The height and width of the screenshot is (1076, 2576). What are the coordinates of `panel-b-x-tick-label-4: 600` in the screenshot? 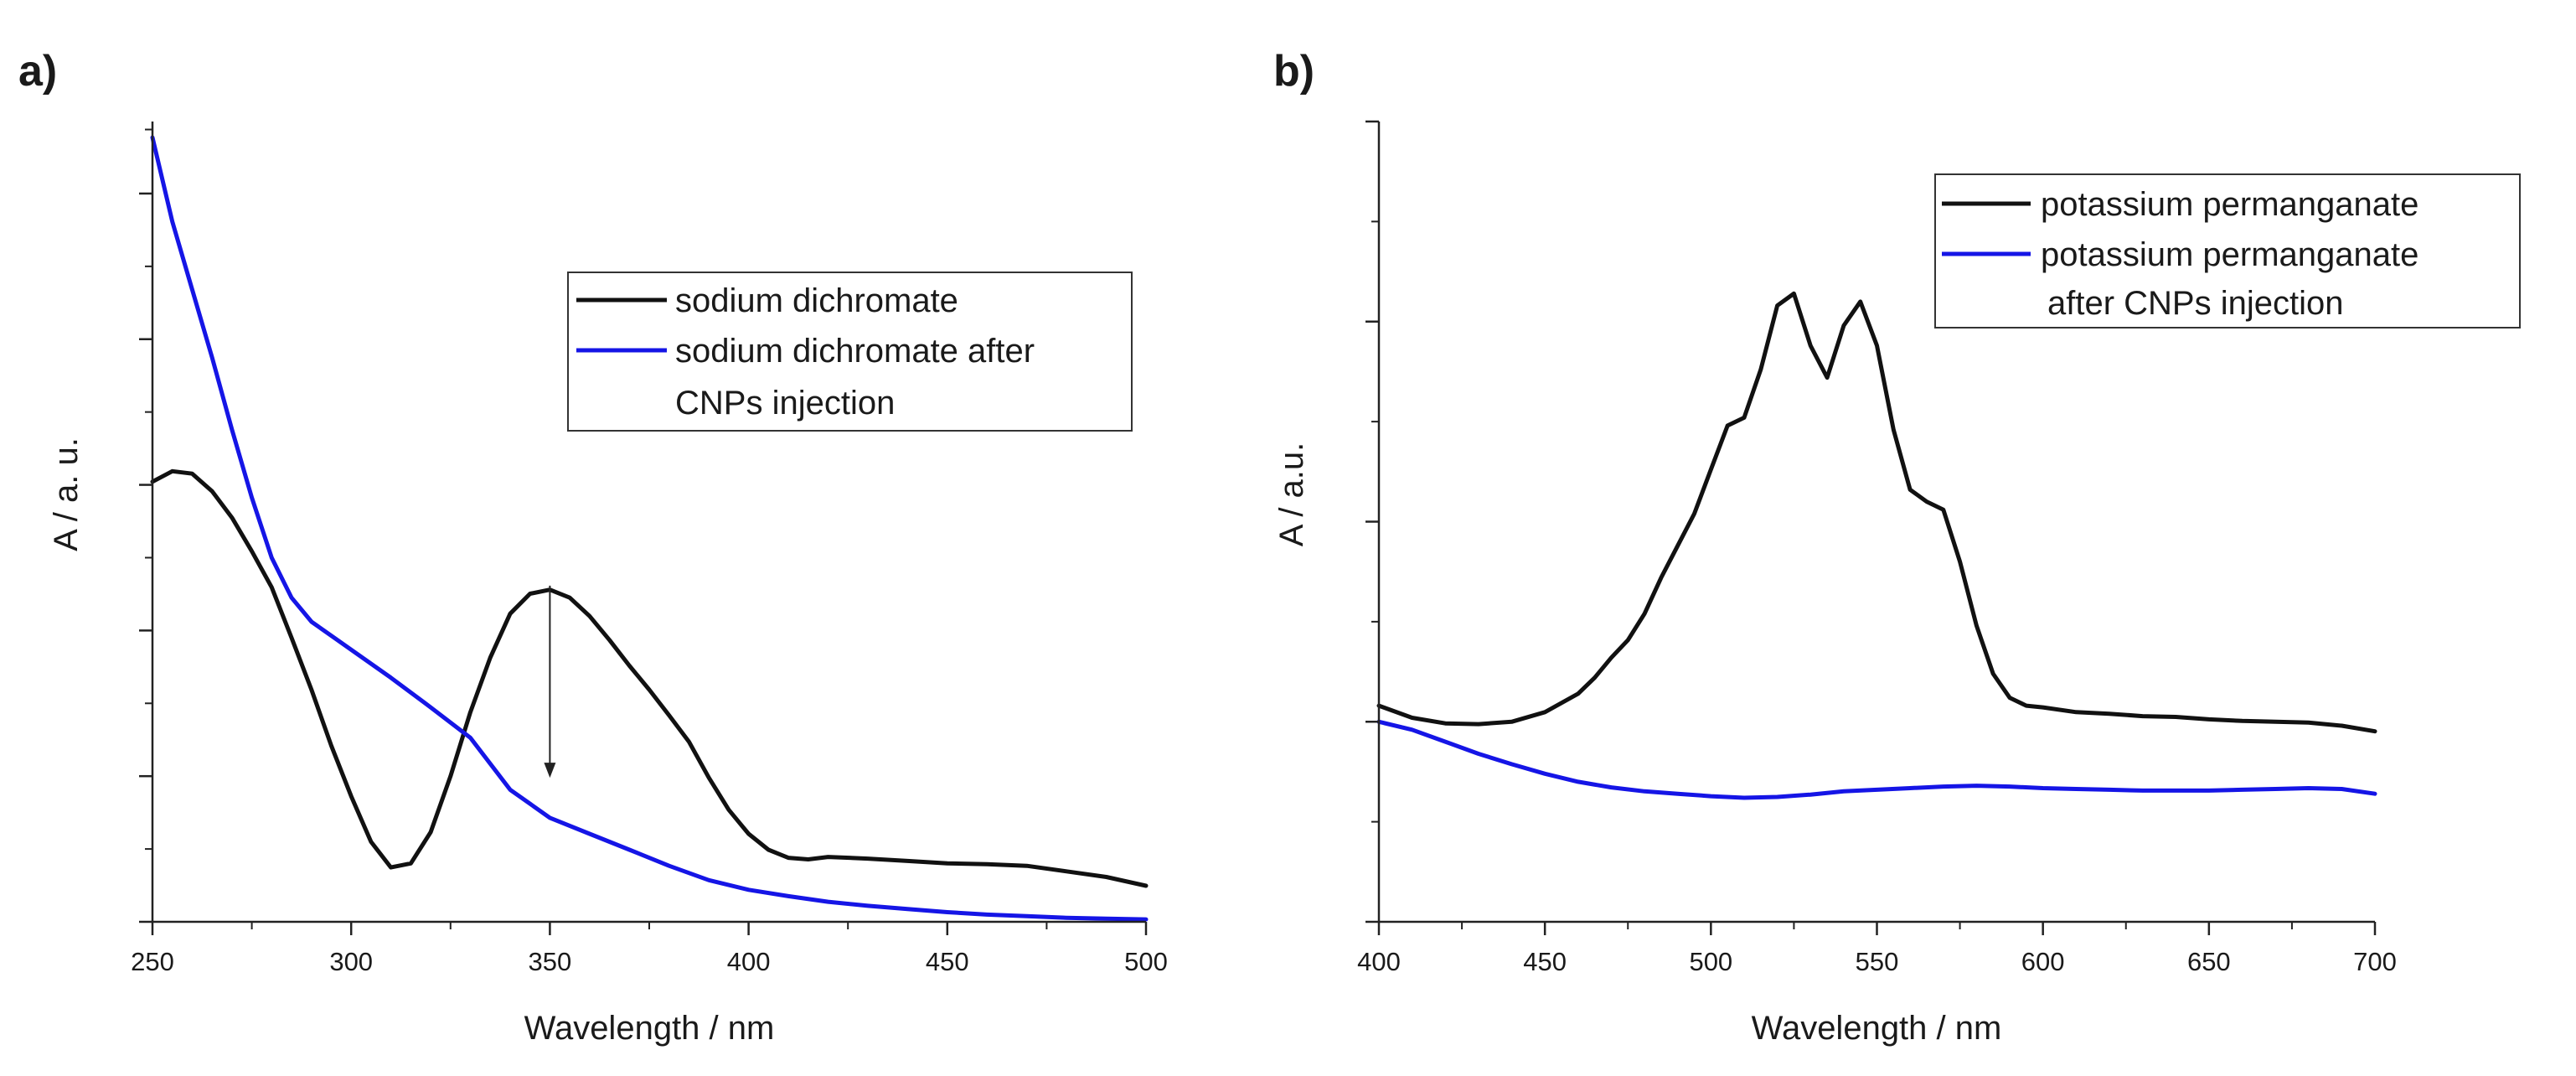 It's located at (2043, 961).